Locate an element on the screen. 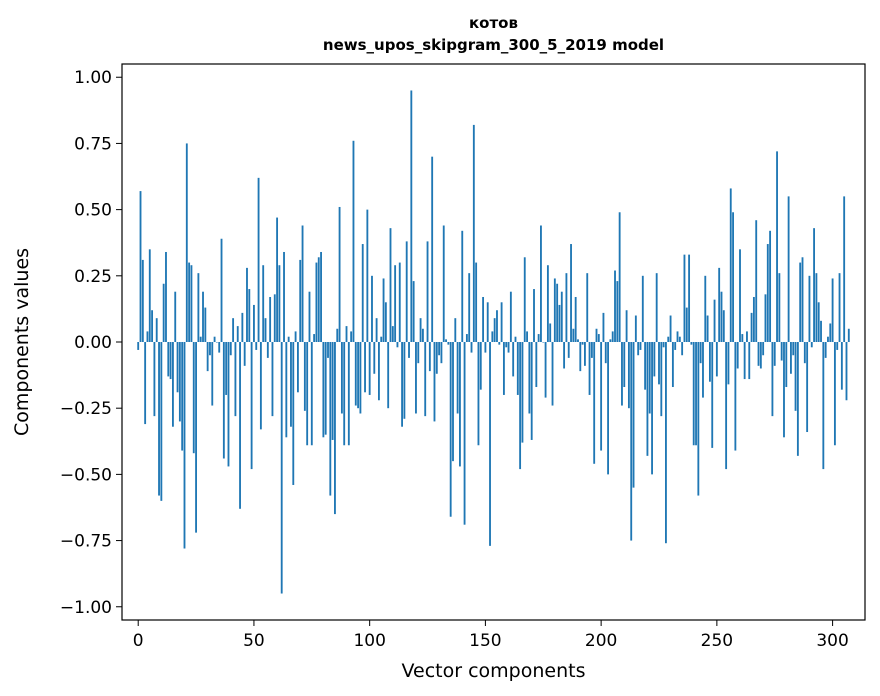  x-axis-ticks: 0 50 100 150 200 250 300 is located at coordinates (491, 635).